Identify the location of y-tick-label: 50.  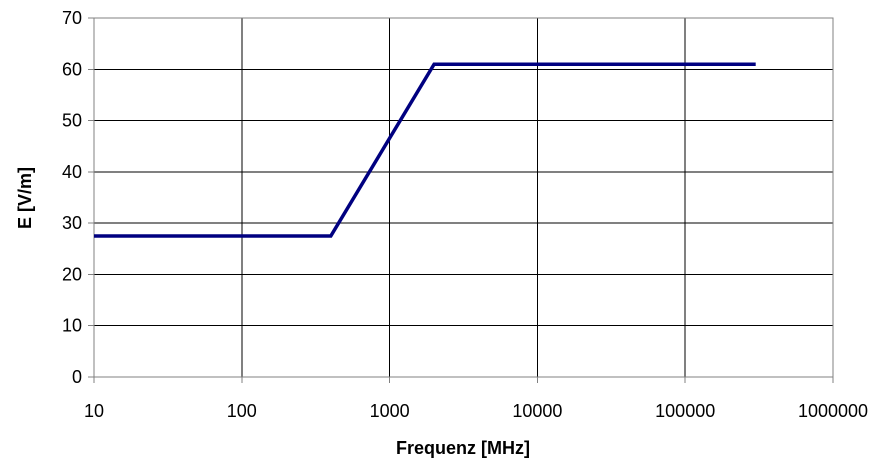
(72, 121).